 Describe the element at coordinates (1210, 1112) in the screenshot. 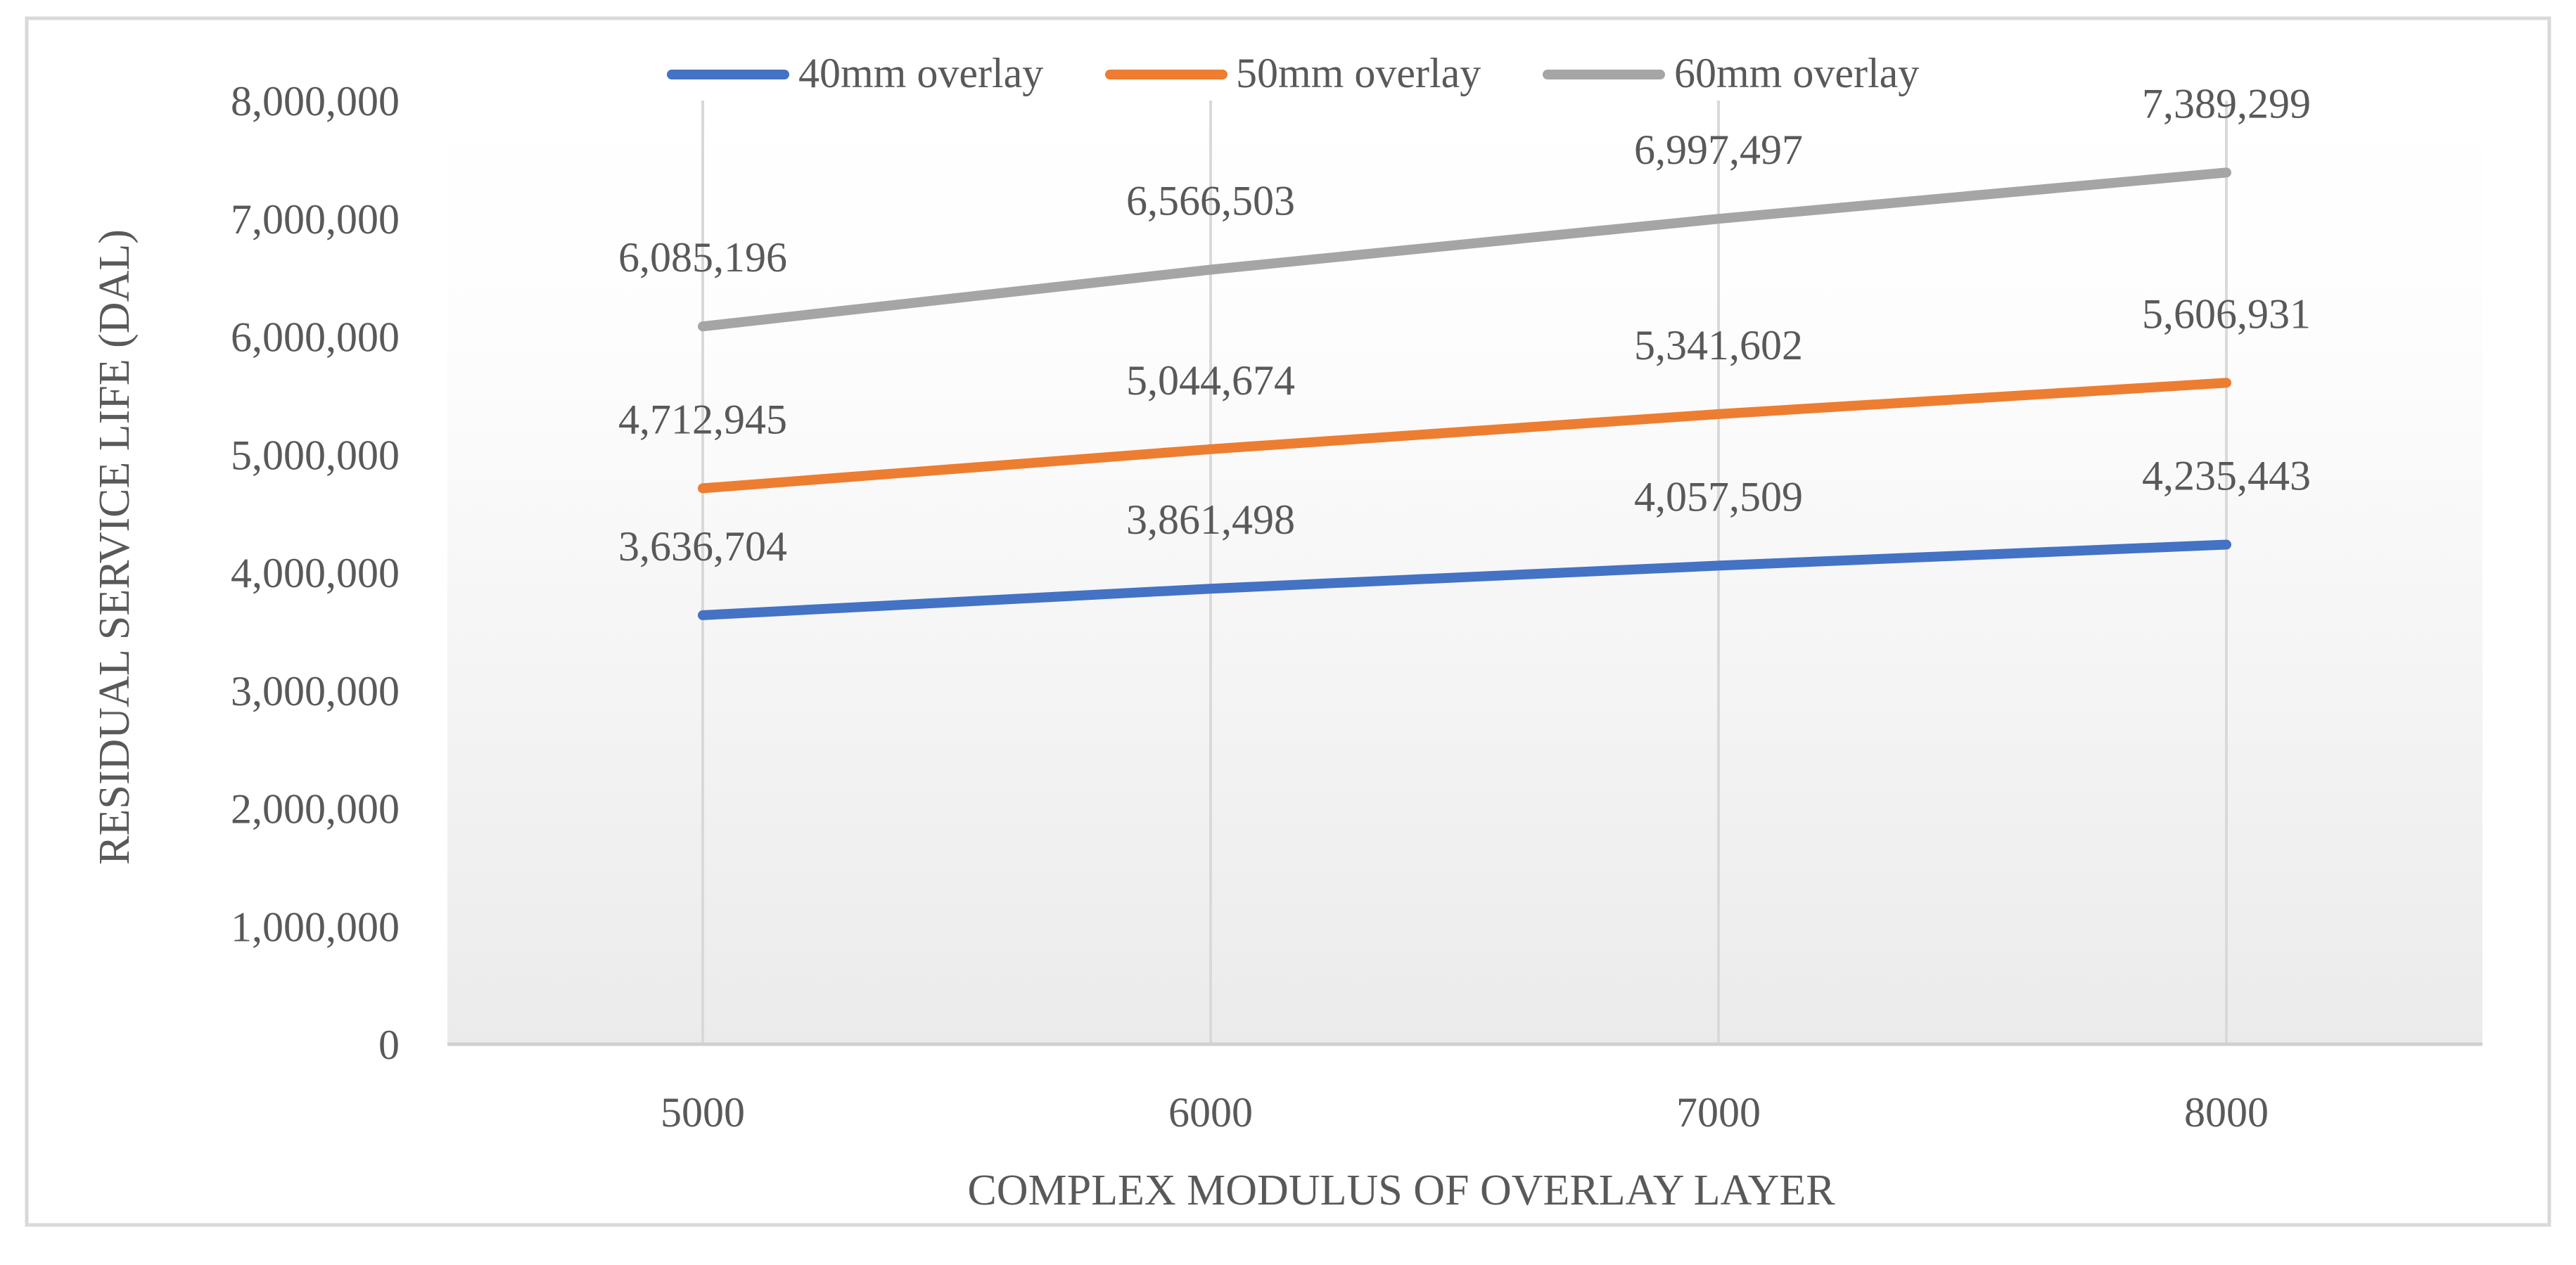

I see `x-tick-label: 6000` at that location.